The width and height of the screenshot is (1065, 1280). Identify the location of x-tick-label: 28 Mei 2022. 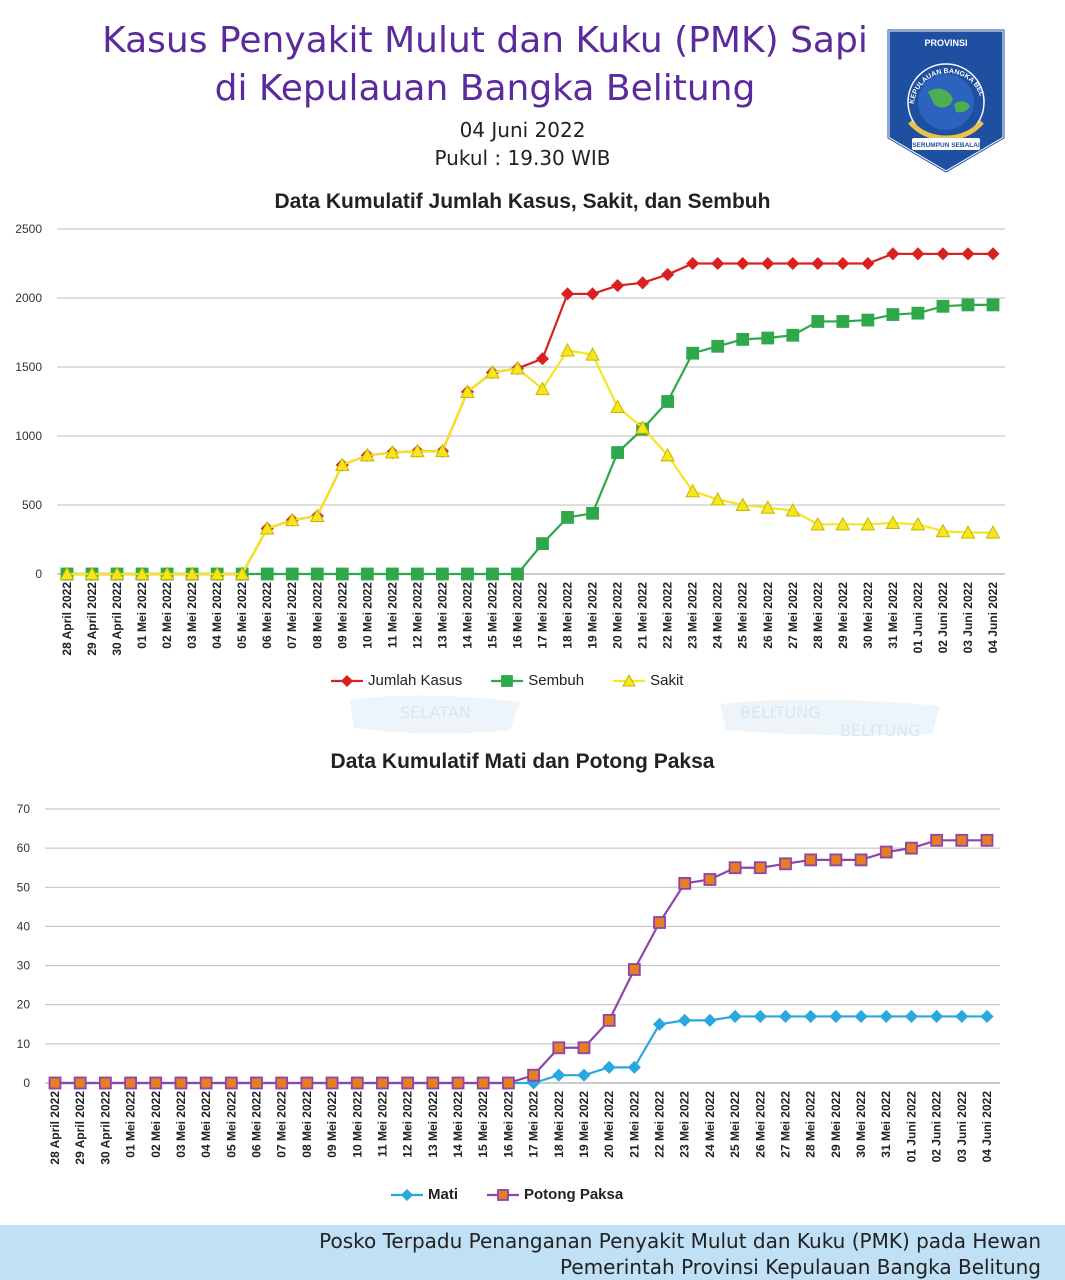
(818, 615).